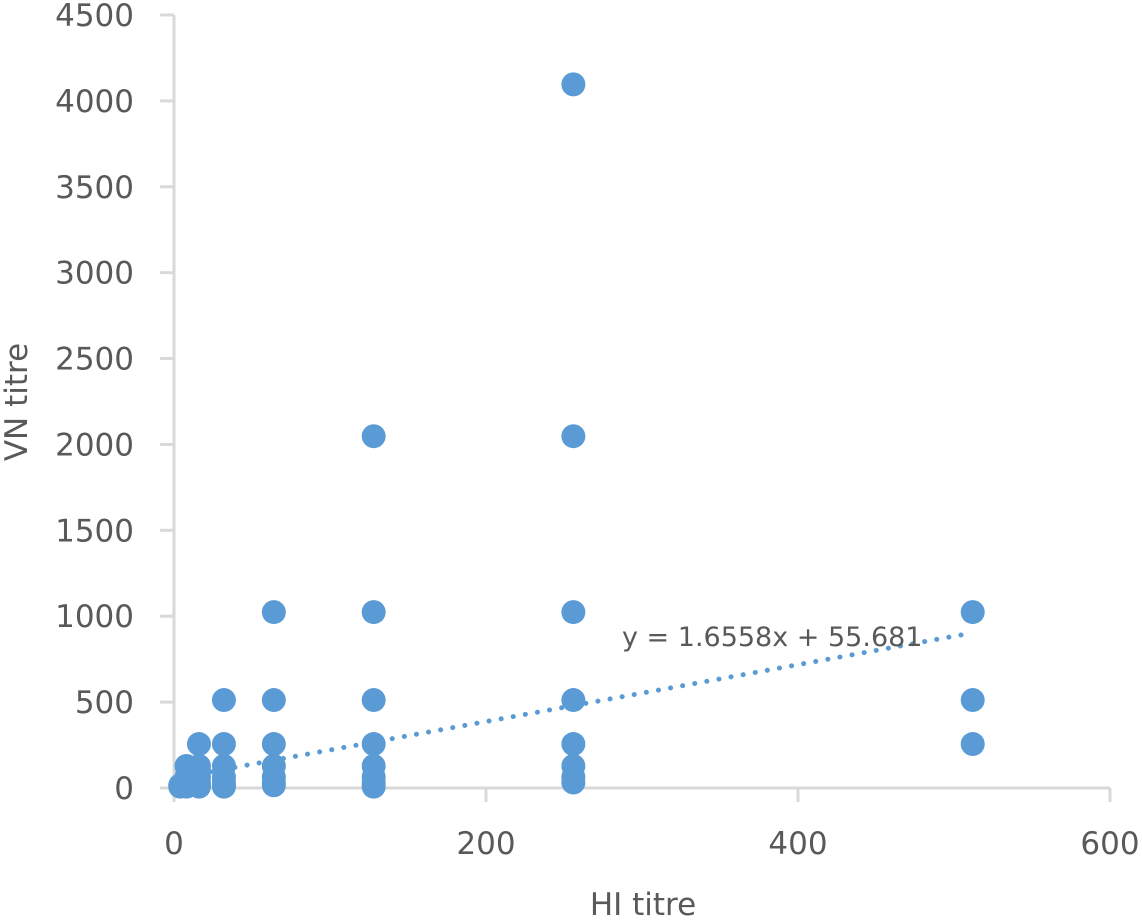 The height and width of the screenshot is (920, 1142). Describe the element at coordinates (94, 445) in the screenshot. I see `y-tick-label: 2000` at that location.